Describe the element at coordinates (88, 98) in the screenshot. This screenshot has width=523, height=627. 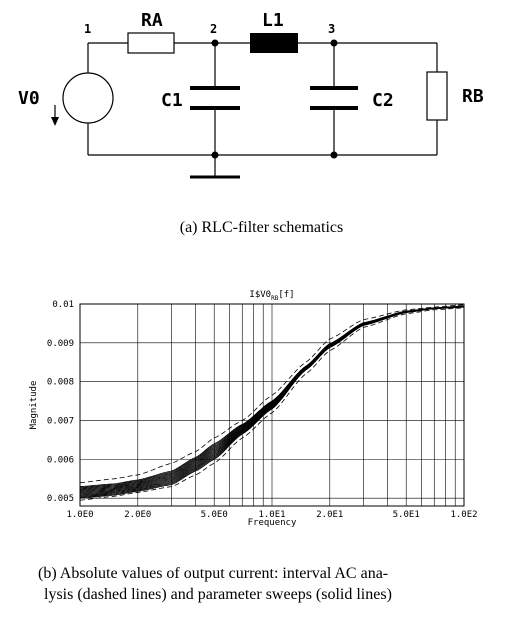
I see `voltage-source-v0` at that location.